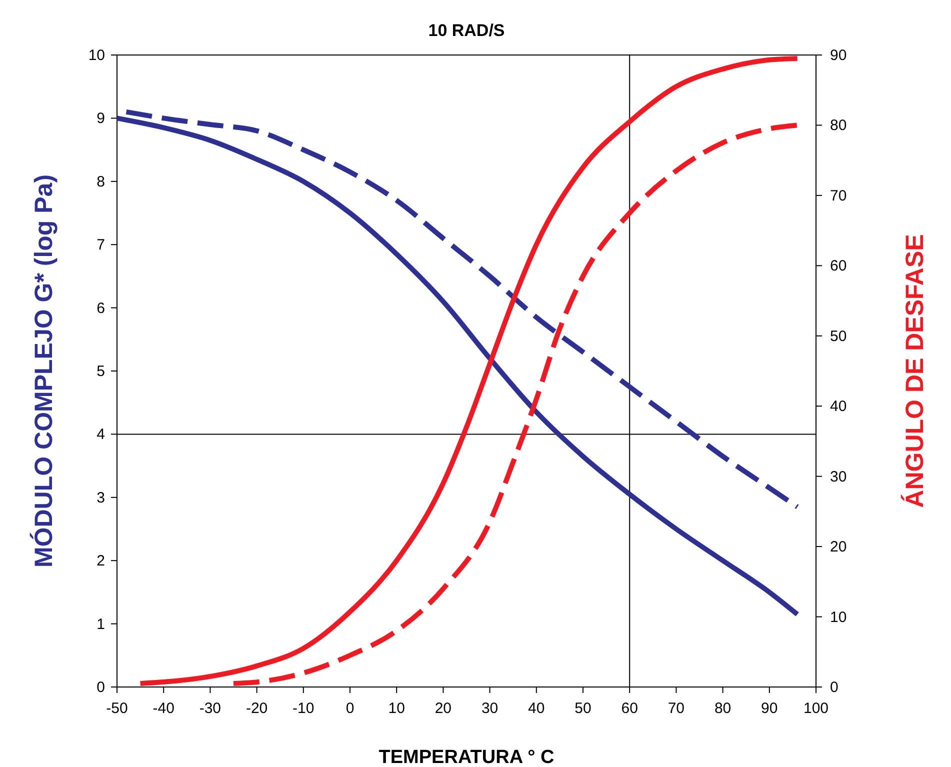 Image resolution: width=951 pixels, height=767 pixels. What do you see at coordinates (489, 708) in the screenshot?
I see `x-tick-label: 30` at bounding box center [489, 708].